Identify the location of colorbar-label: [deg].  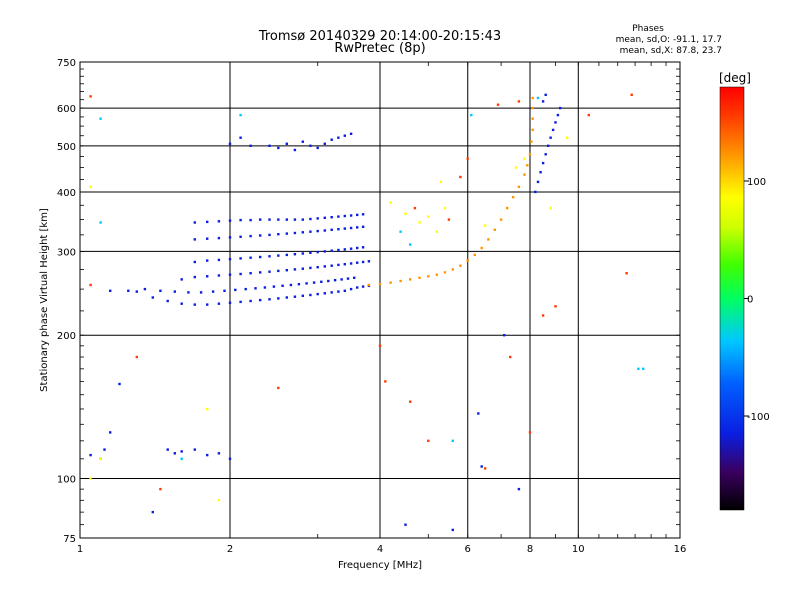
(735, 78).